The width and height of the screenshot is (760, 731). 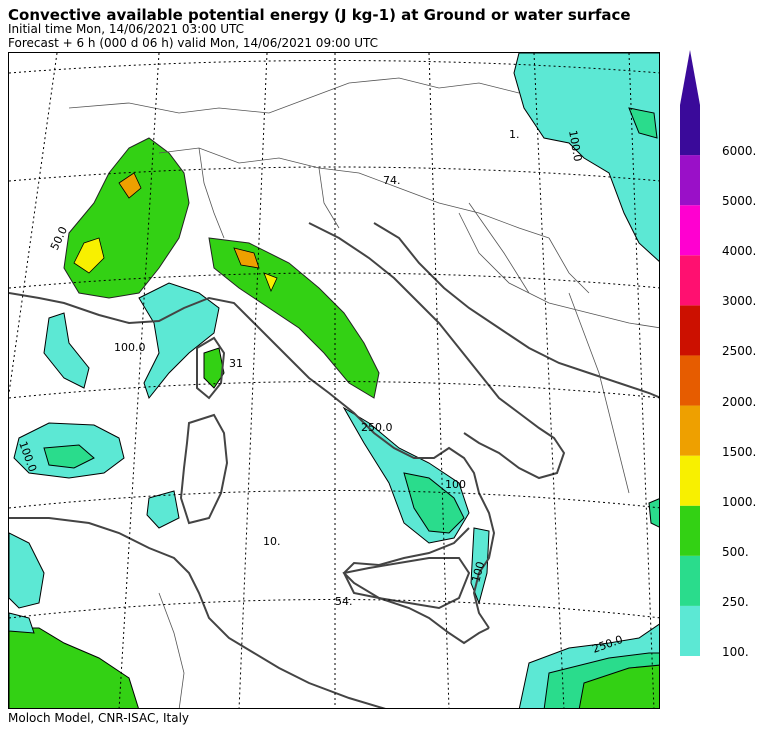 What do you see at coordinates (179, 341) in the screenshot?
I see `cape-area-ligurian` at bounding box center [179, 341].